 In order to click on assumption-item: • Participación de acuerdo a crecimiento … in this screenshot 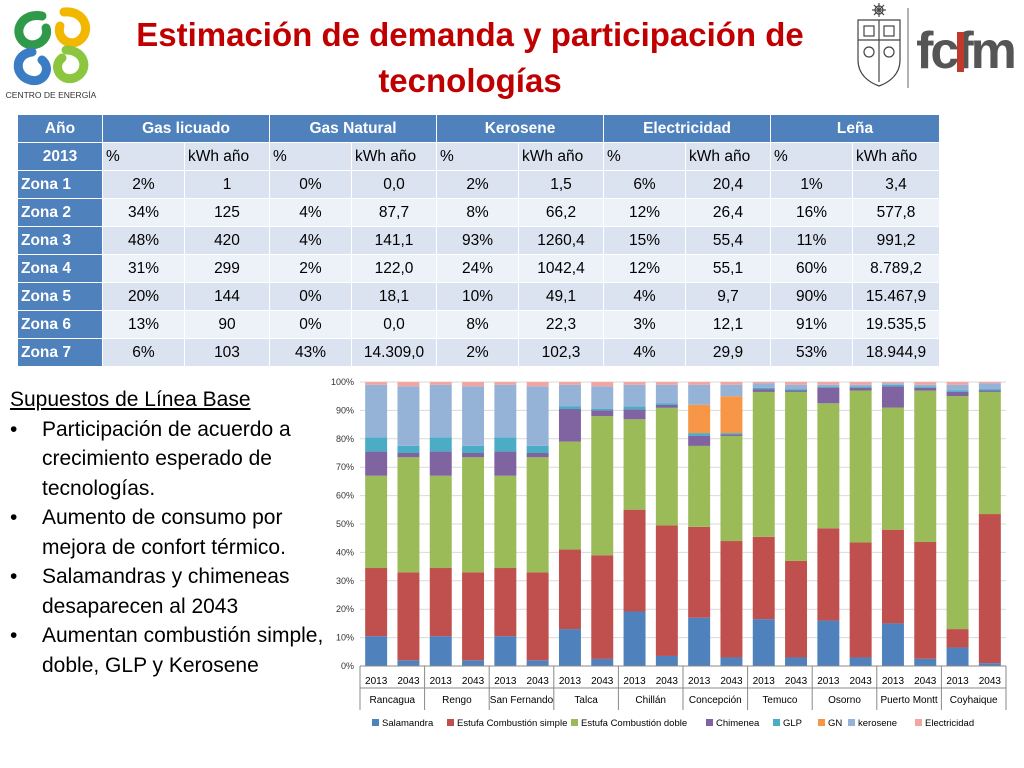, I will do `click(168, 459)`.